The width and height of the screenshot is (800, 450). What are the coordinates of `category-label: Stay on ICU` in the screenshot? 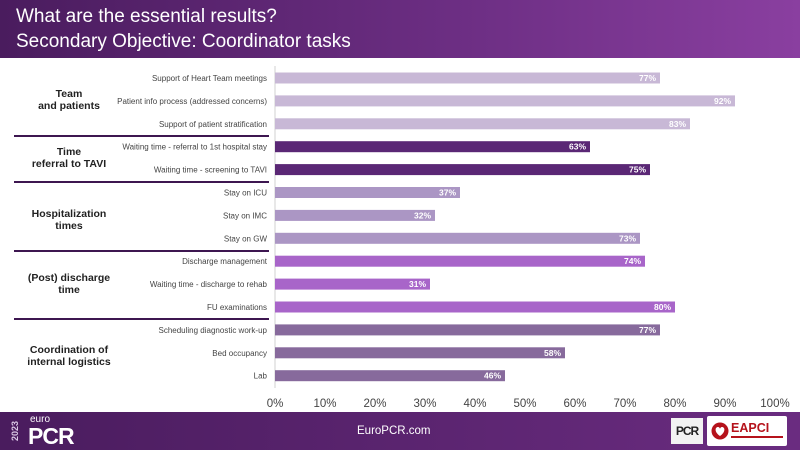 It's located at (245, 193).